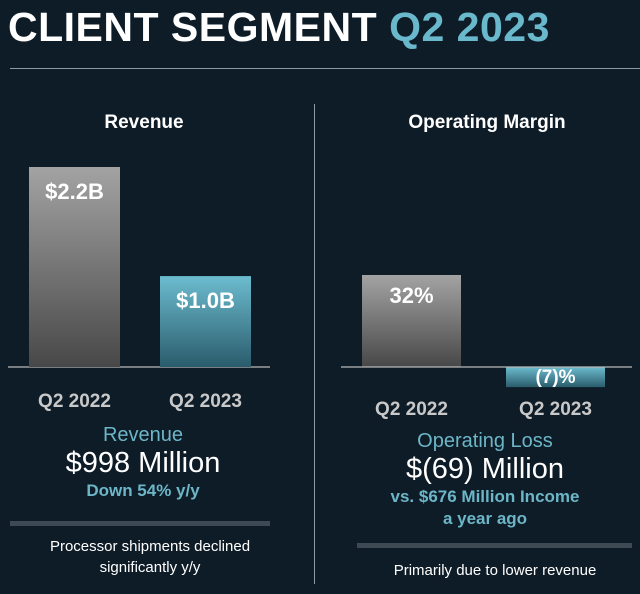 This screenshot has height=594, width=640. I want to click on margin-bar-label-1: 32%, so click(411, 295).